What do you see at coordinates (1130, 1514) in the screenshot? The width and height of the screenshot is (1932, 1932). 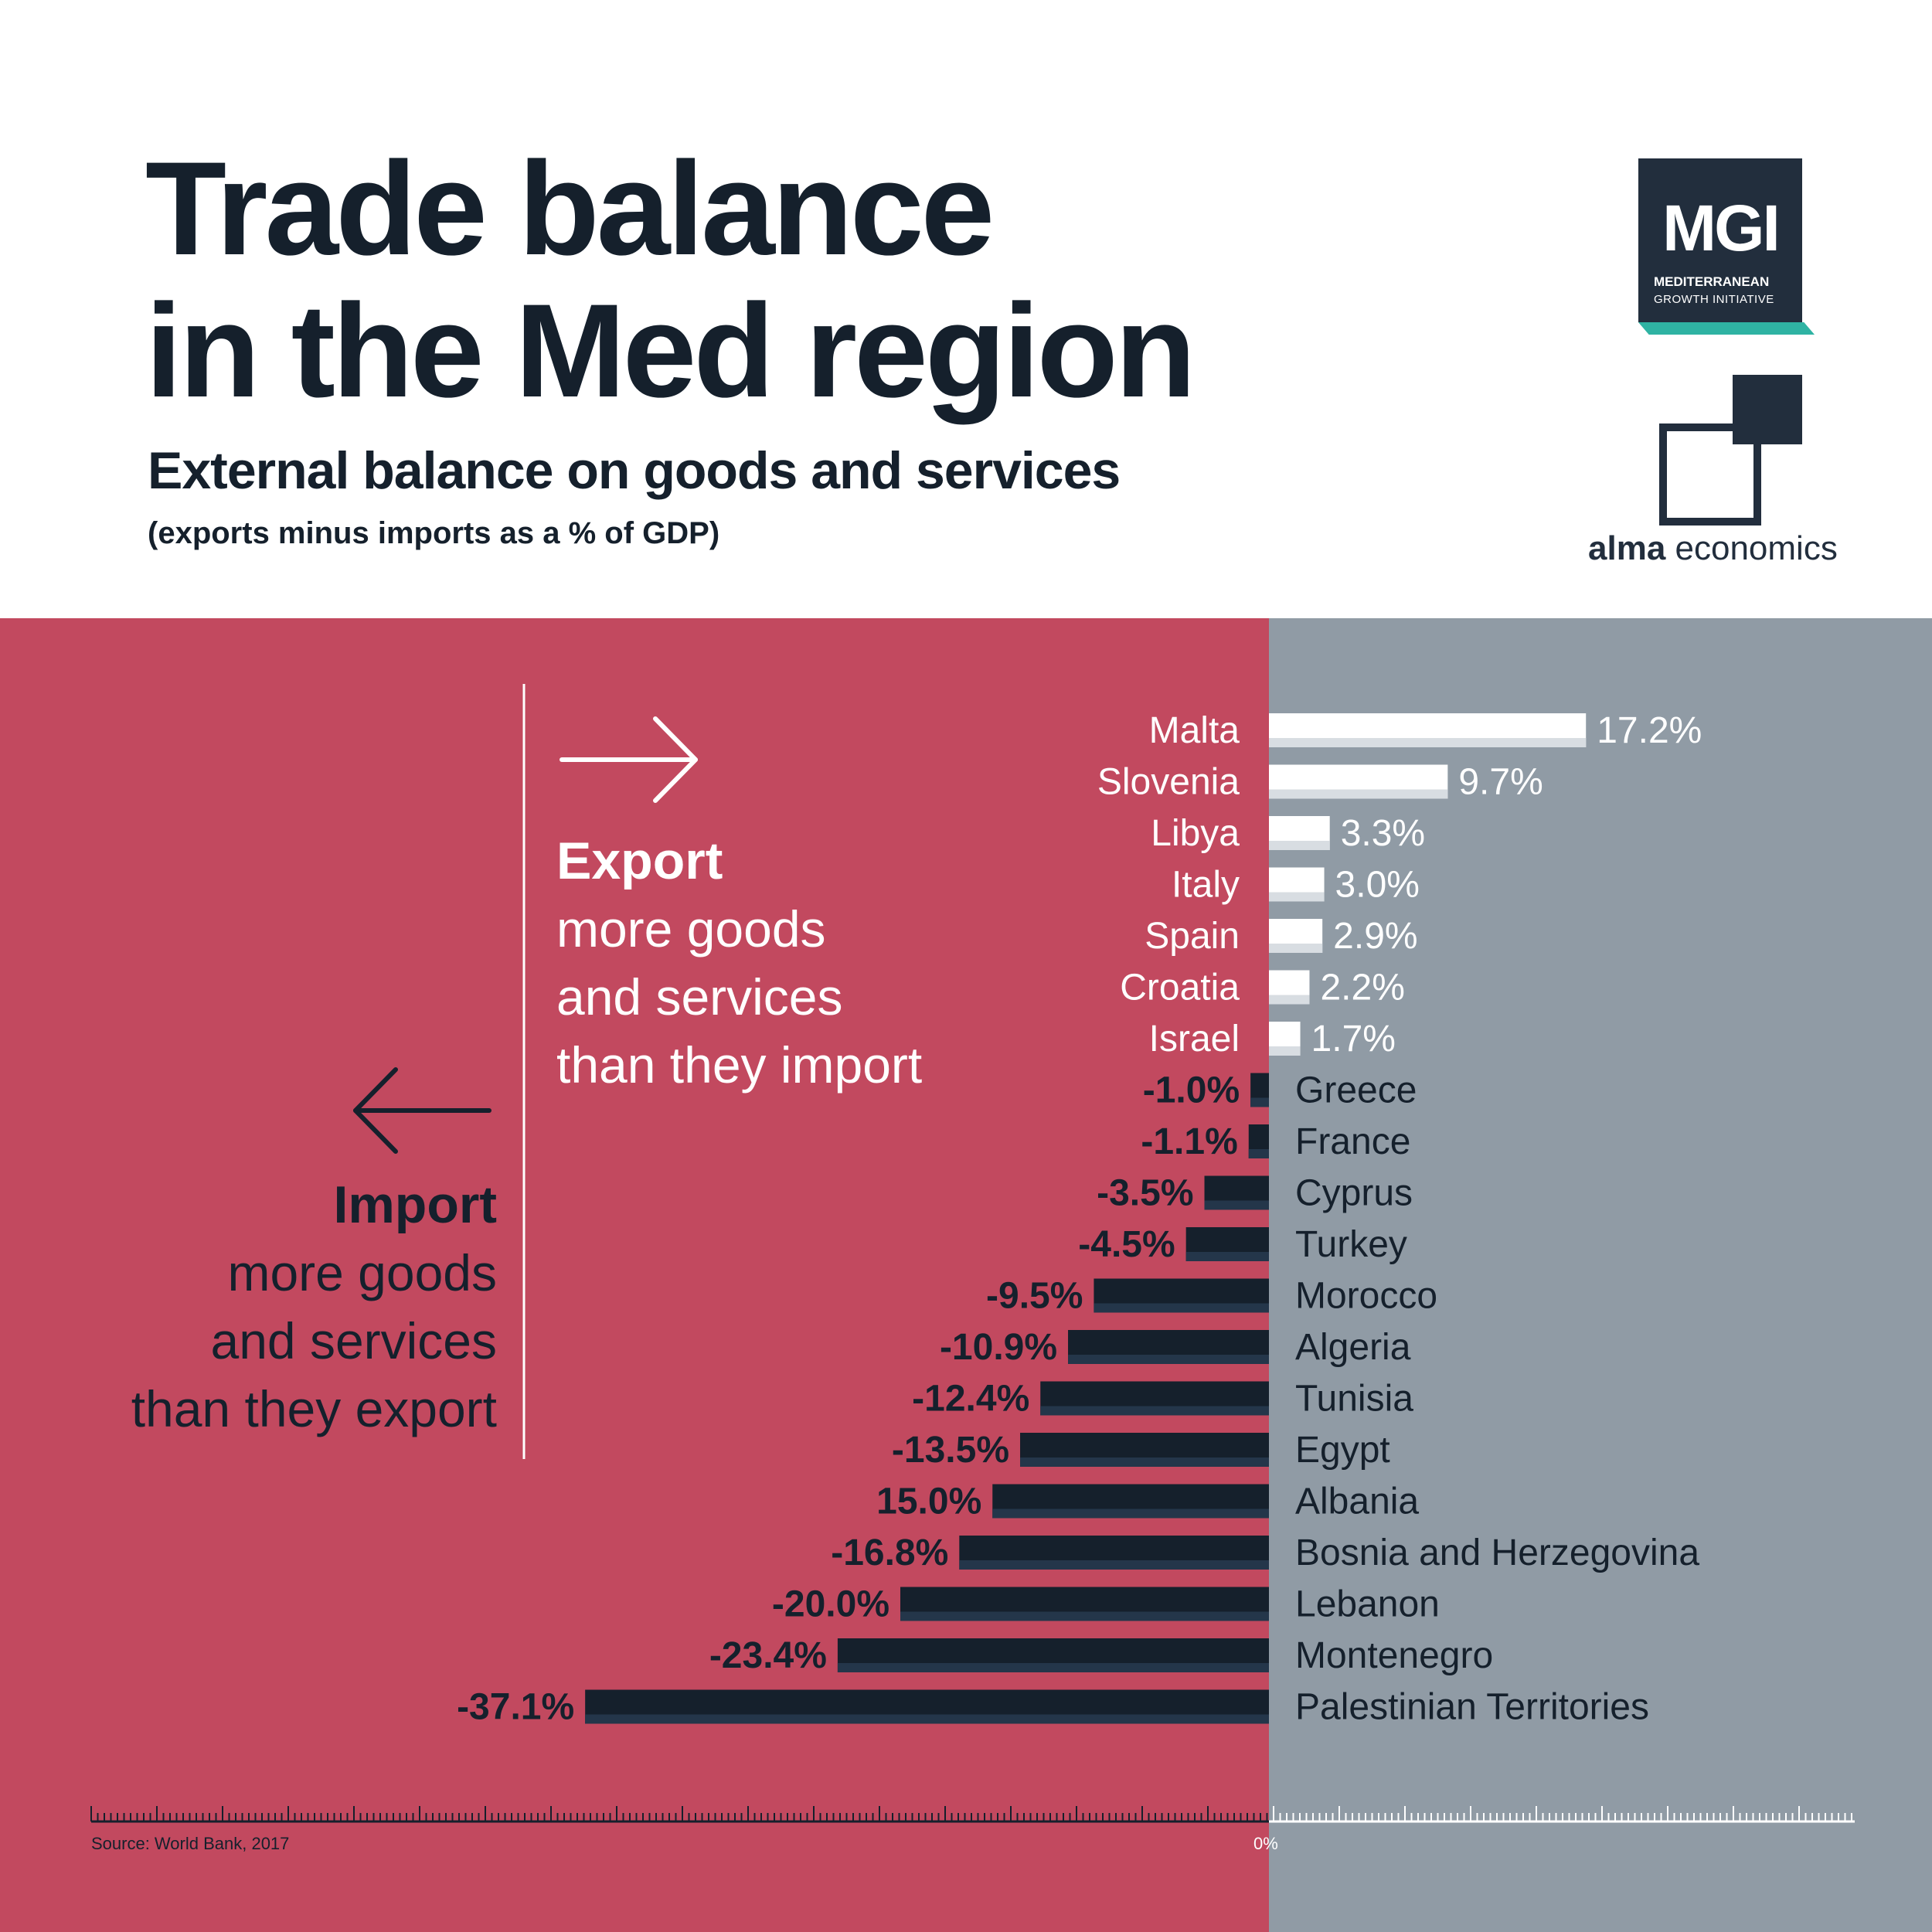 I see `bar-shade-albania` at bounding box center [1130, 1514].